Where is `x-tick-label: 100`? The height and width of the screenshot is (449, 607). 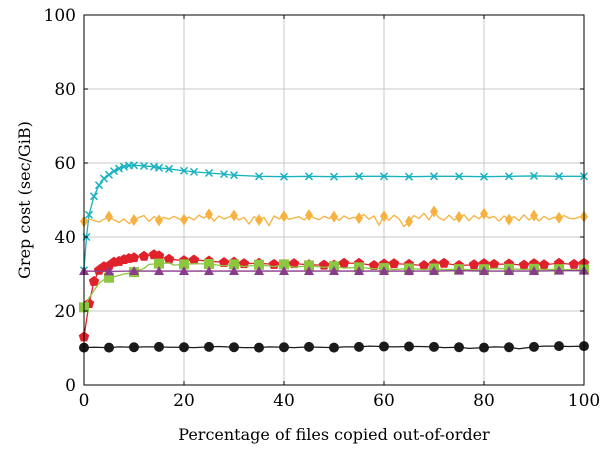
x-tick-label: 100 is located at coordinates (584, 401).